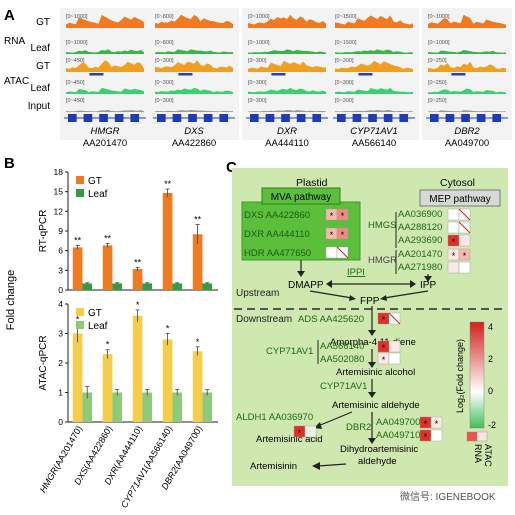  I want to click on row-label-3: Leaf, so click(41, 88).